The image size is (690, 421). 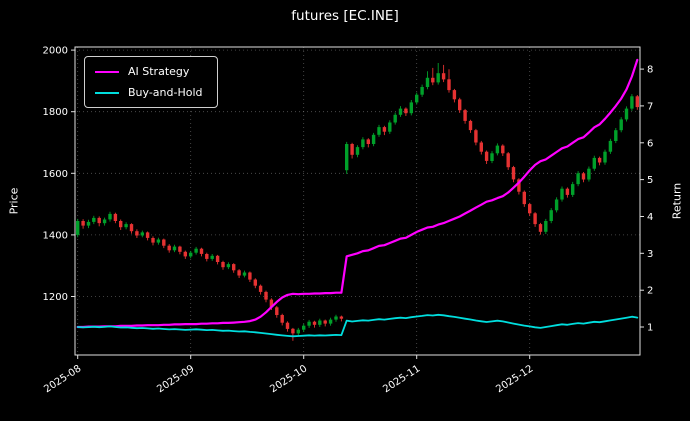 I want to click on svg-text: 2000, so click(x=55, y=51).